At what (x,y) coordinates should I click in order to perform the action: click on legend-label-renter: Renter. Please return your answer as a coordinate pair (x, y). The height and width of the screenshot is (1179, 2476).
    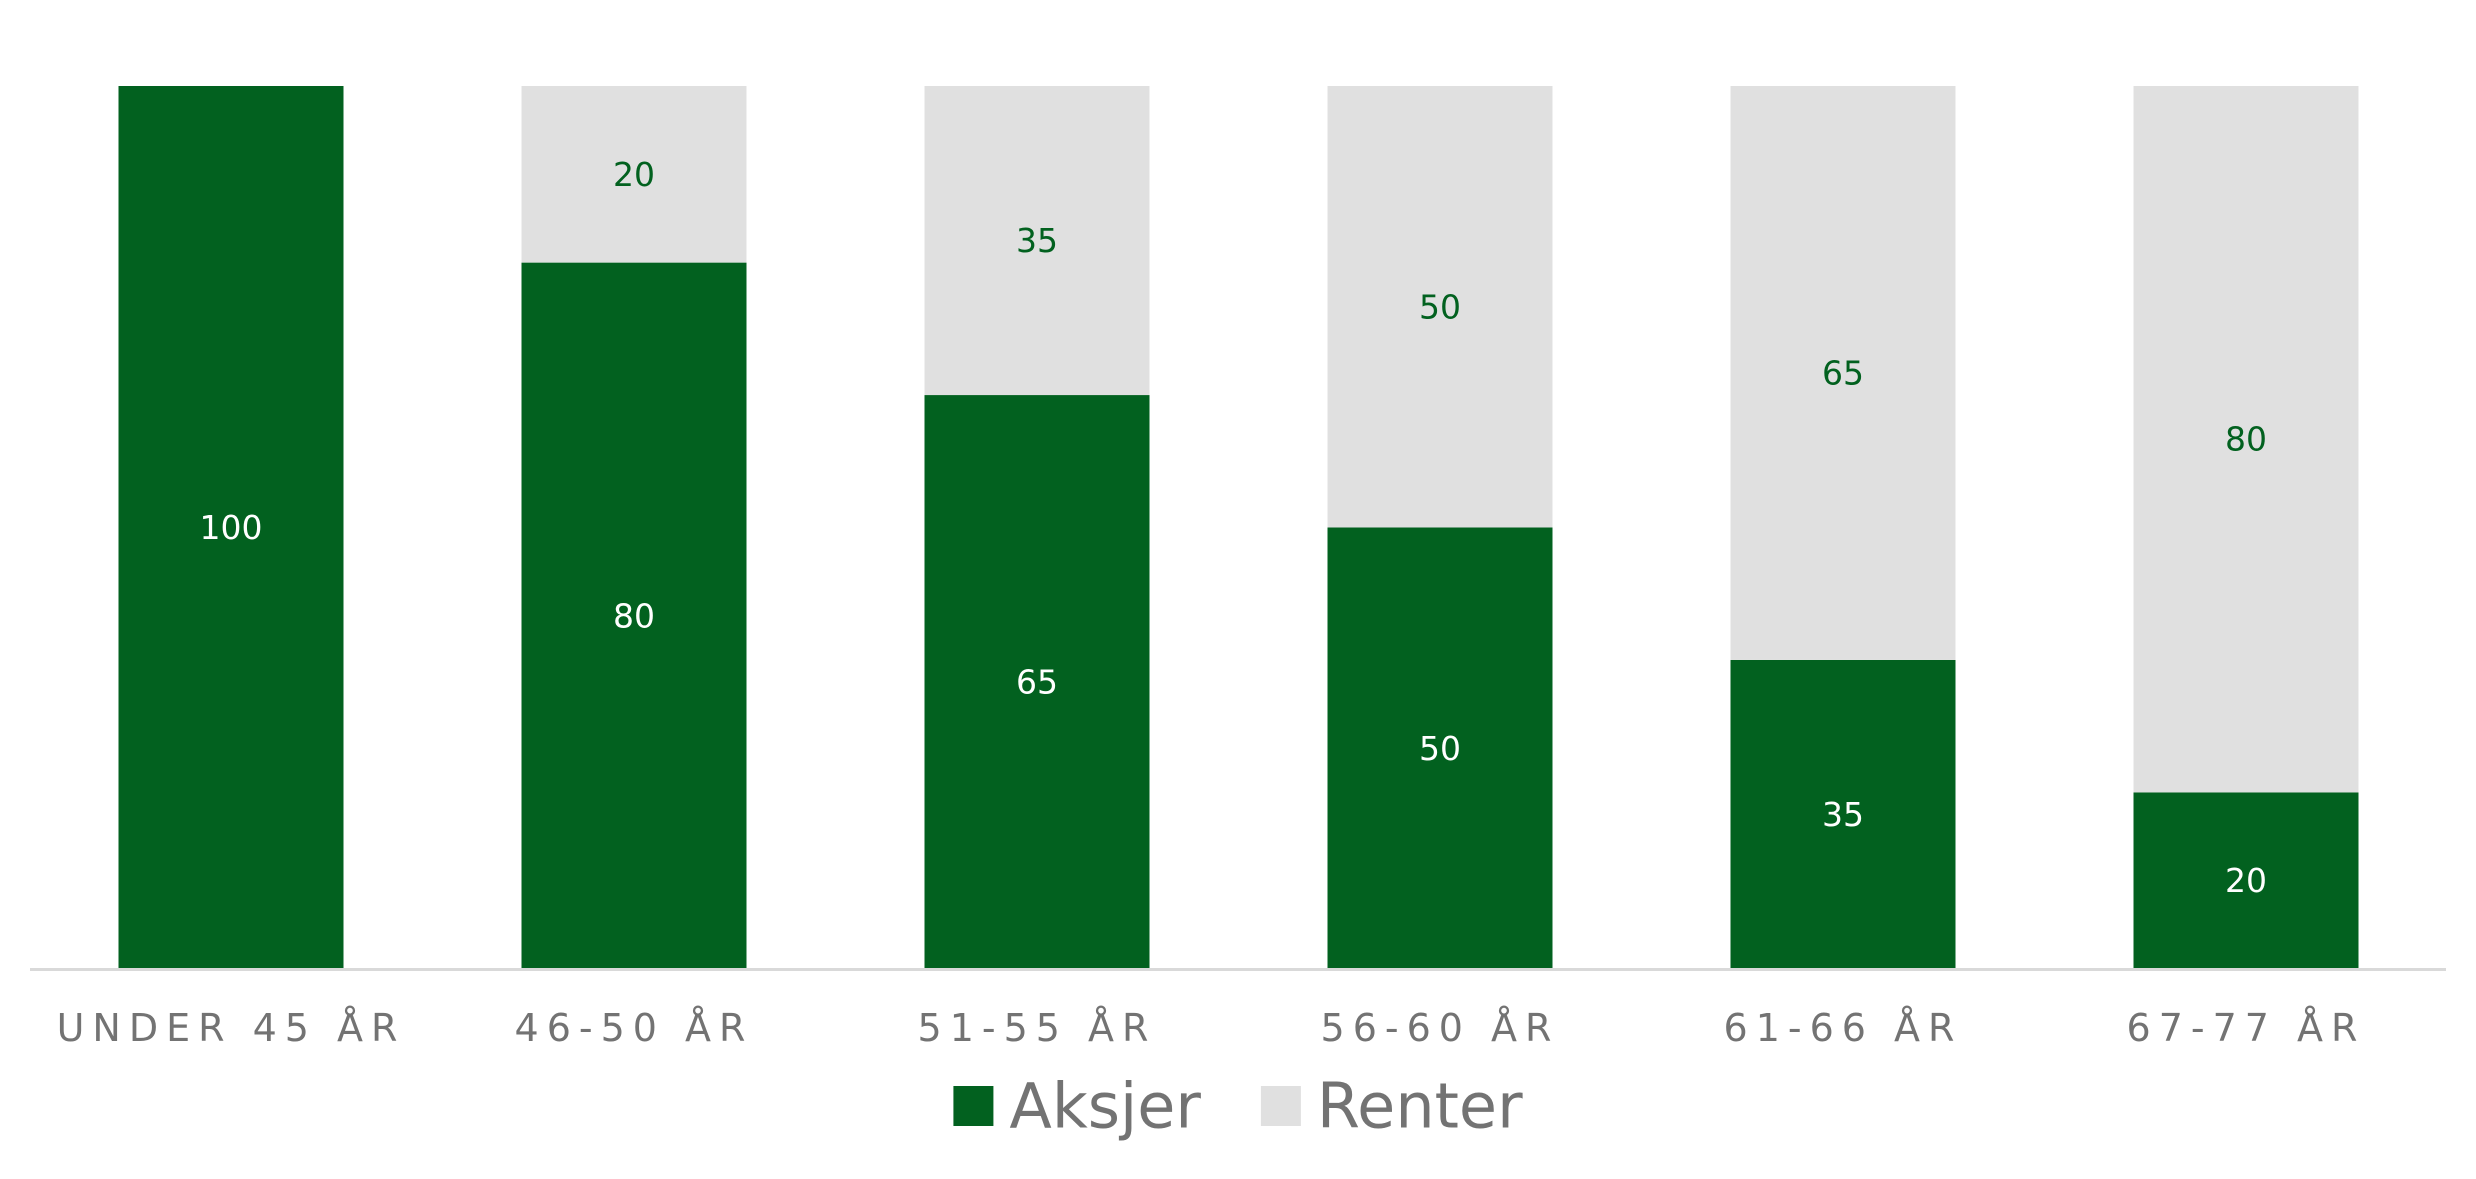
    Looking at the image, I should click on (1420, 1106).